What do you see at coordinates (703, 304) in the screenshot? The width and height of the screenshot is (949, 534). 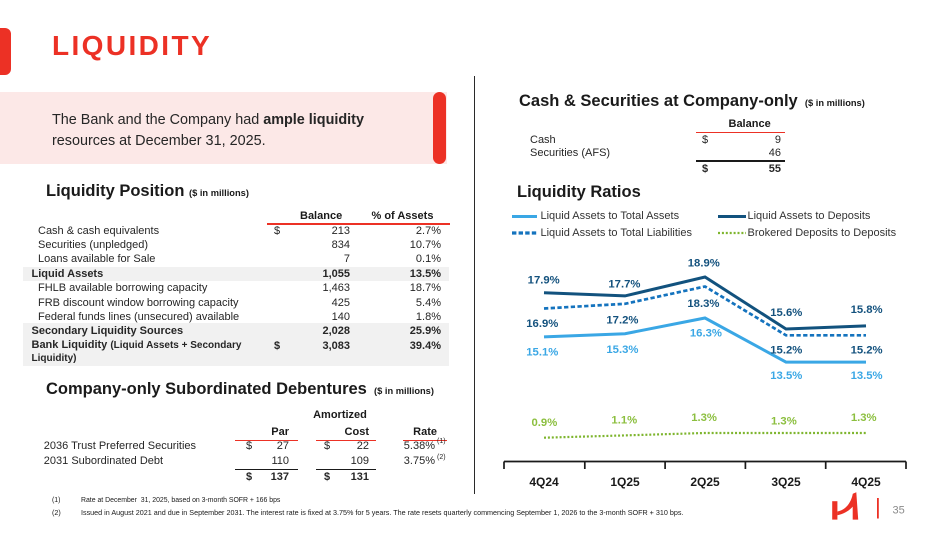 I see `svg-text: 18.3%` at bounding box center [703, 304].